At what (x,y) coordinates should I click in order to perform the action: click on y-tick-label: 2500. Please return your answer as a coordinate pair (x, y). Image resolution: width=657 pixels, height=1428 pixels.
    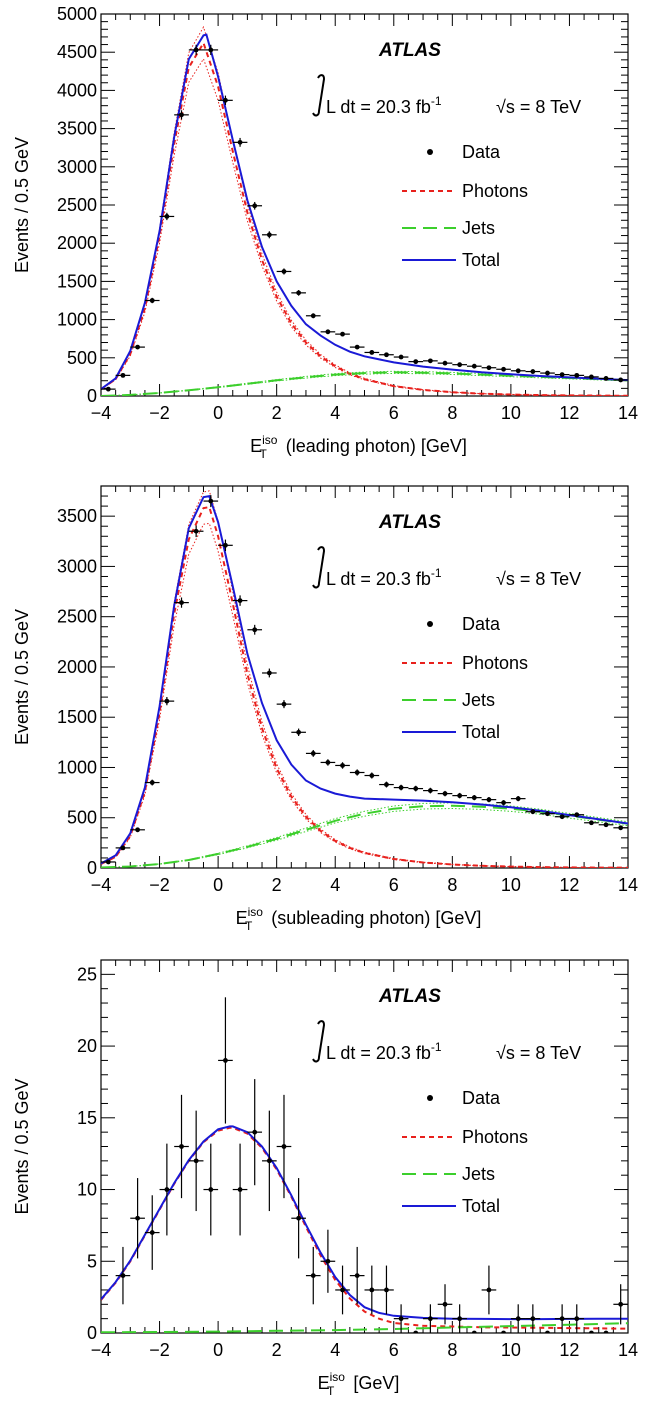
    Looking at the image, I should click on (77, 205).